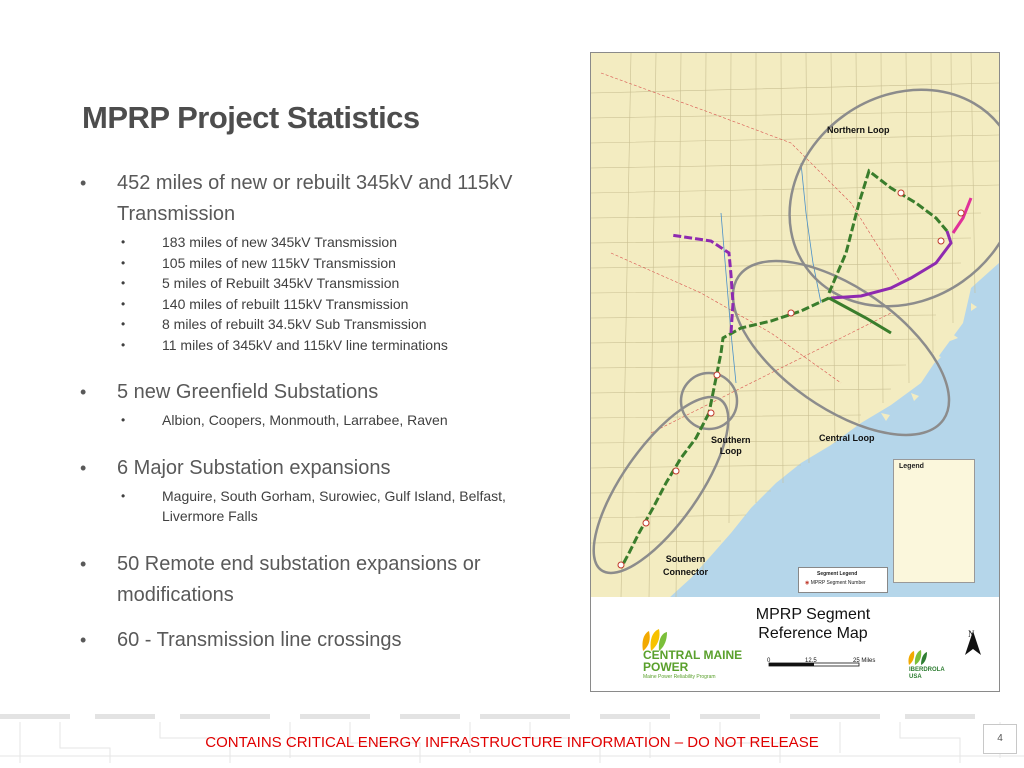  What do you see at coordinates (837, 574) in the screenshot?
I see `segment-legend-title: Segment Legend` at bounding box center [837, 574].